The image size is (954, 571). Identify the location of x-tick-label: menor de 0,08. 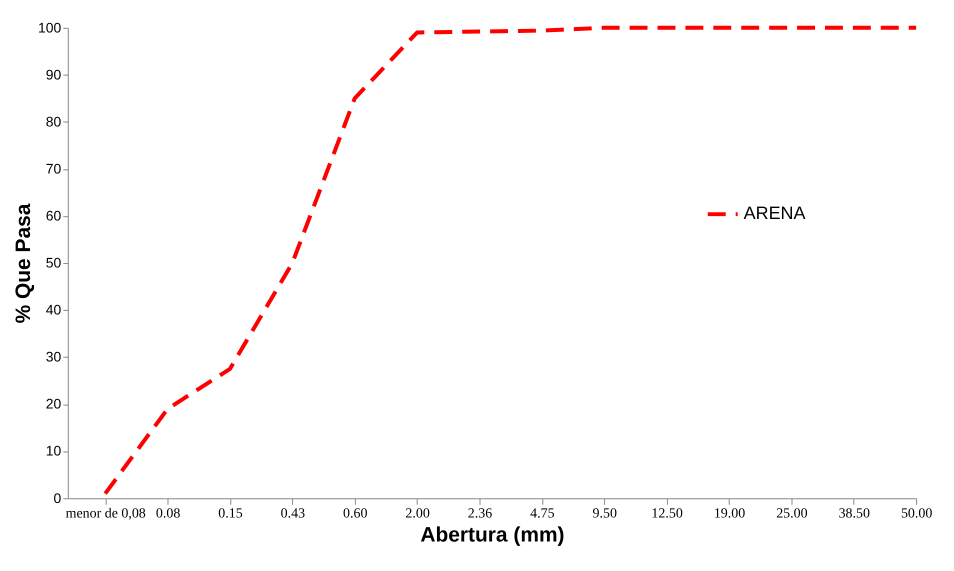
(106, 514).